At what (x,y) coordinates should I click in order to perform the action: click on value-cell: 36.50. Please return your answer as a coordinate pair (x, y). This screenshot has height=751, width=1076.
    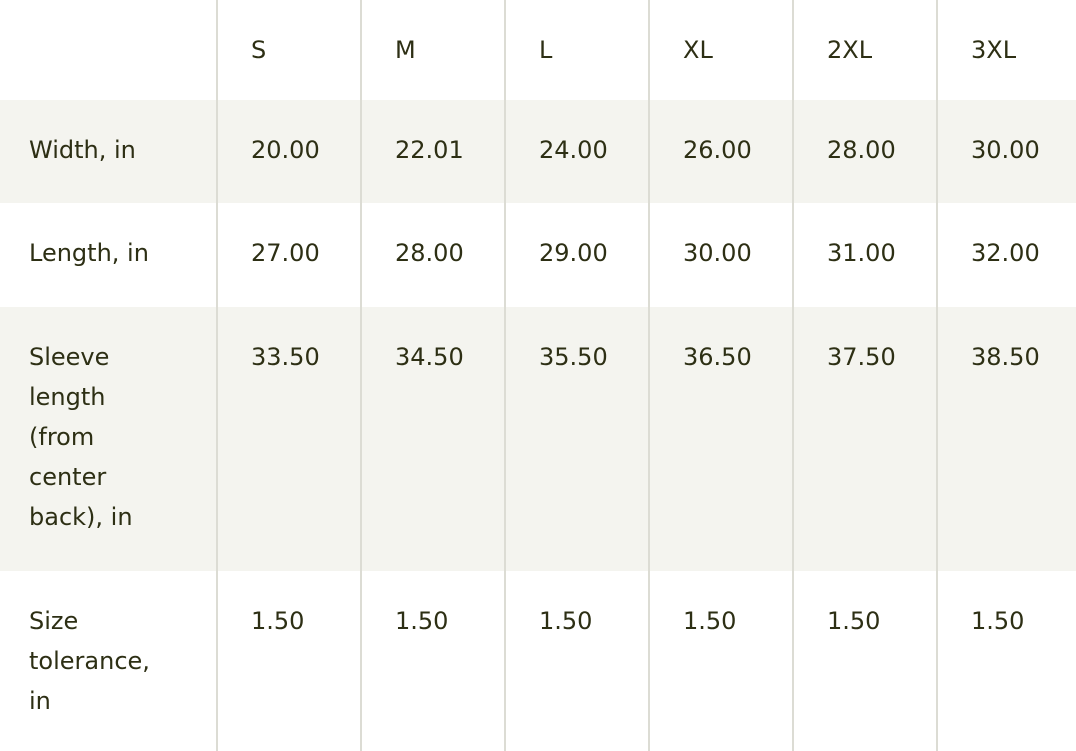
    Looking at the image, I should click on (720, 439).